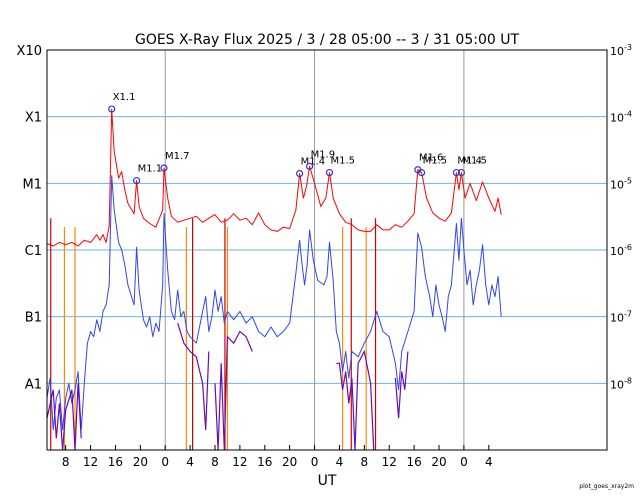  Describe the element at coordinates (621, 117) in the screenshot. I see `y-right-tick-label: 10⁻⁴` at that location.